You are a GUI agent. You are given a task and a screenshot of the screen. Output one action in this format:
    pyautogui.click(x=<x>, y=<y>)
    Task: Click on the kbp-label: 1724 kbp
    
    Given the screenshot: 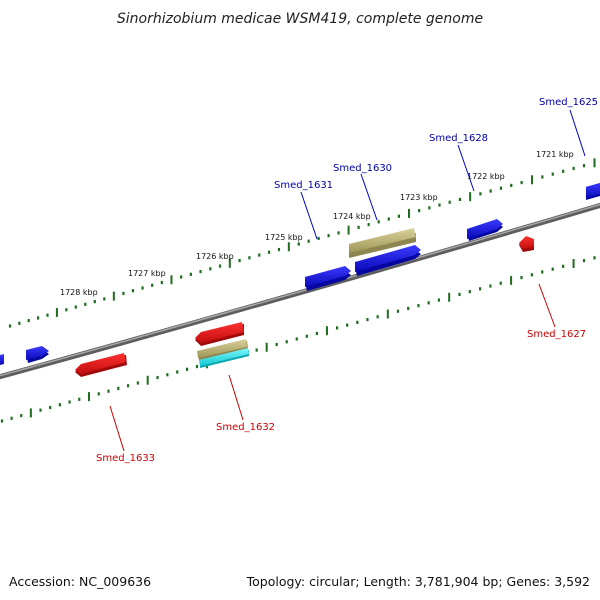 What is the action you would take?
    pyautogui.click(x=352, y=216)
    